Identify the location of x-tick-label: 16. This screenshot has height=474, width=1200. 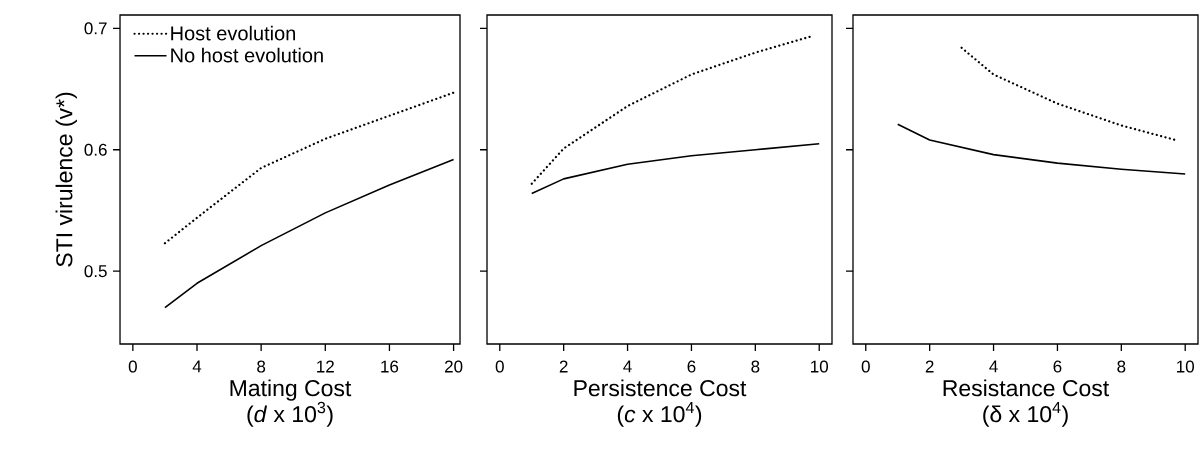
(390, 366).